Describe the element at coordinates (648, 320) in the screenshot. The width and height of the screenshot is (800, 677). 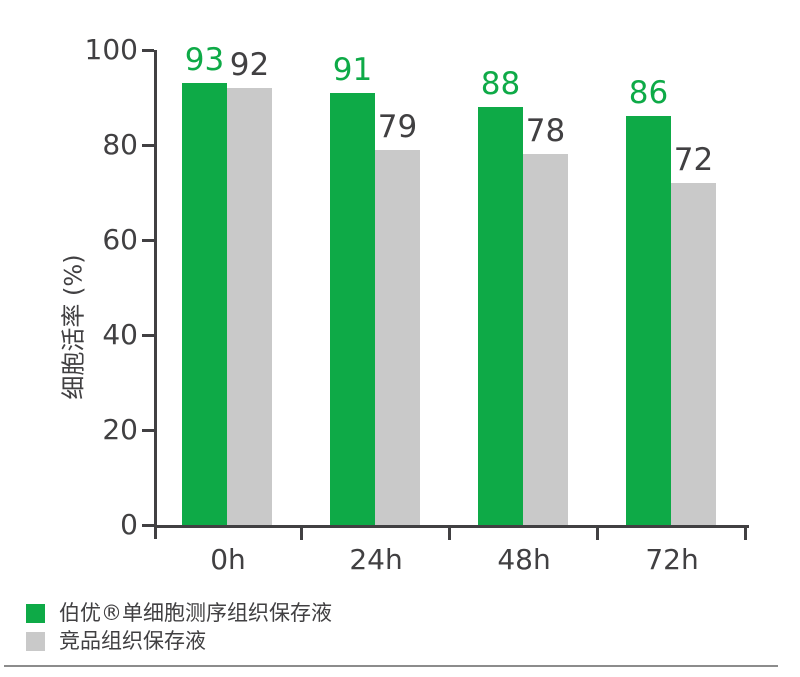
I see `bar-green-72h` at that location.